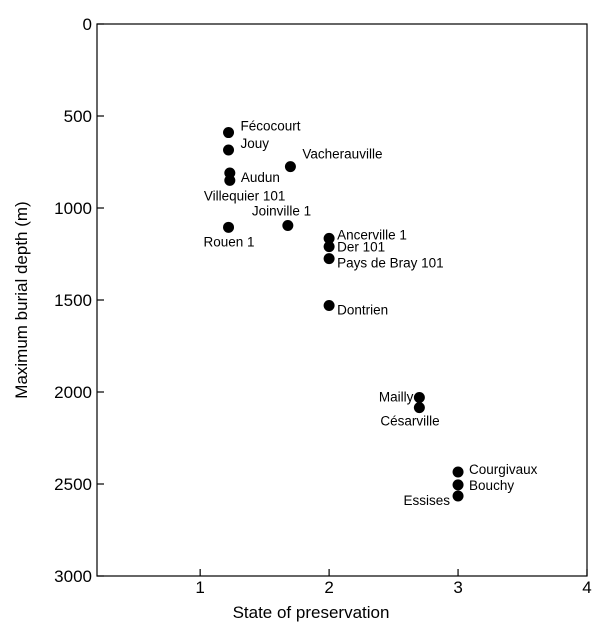 Image resolution: width=593 pixels, height=623 pixels. Describe the element at coordinates (73, 300) in the screenshot. I see `y-tick-label: 1500` at that location.